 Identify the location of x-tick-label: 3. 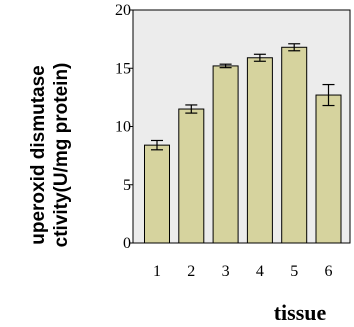
(226, 271).